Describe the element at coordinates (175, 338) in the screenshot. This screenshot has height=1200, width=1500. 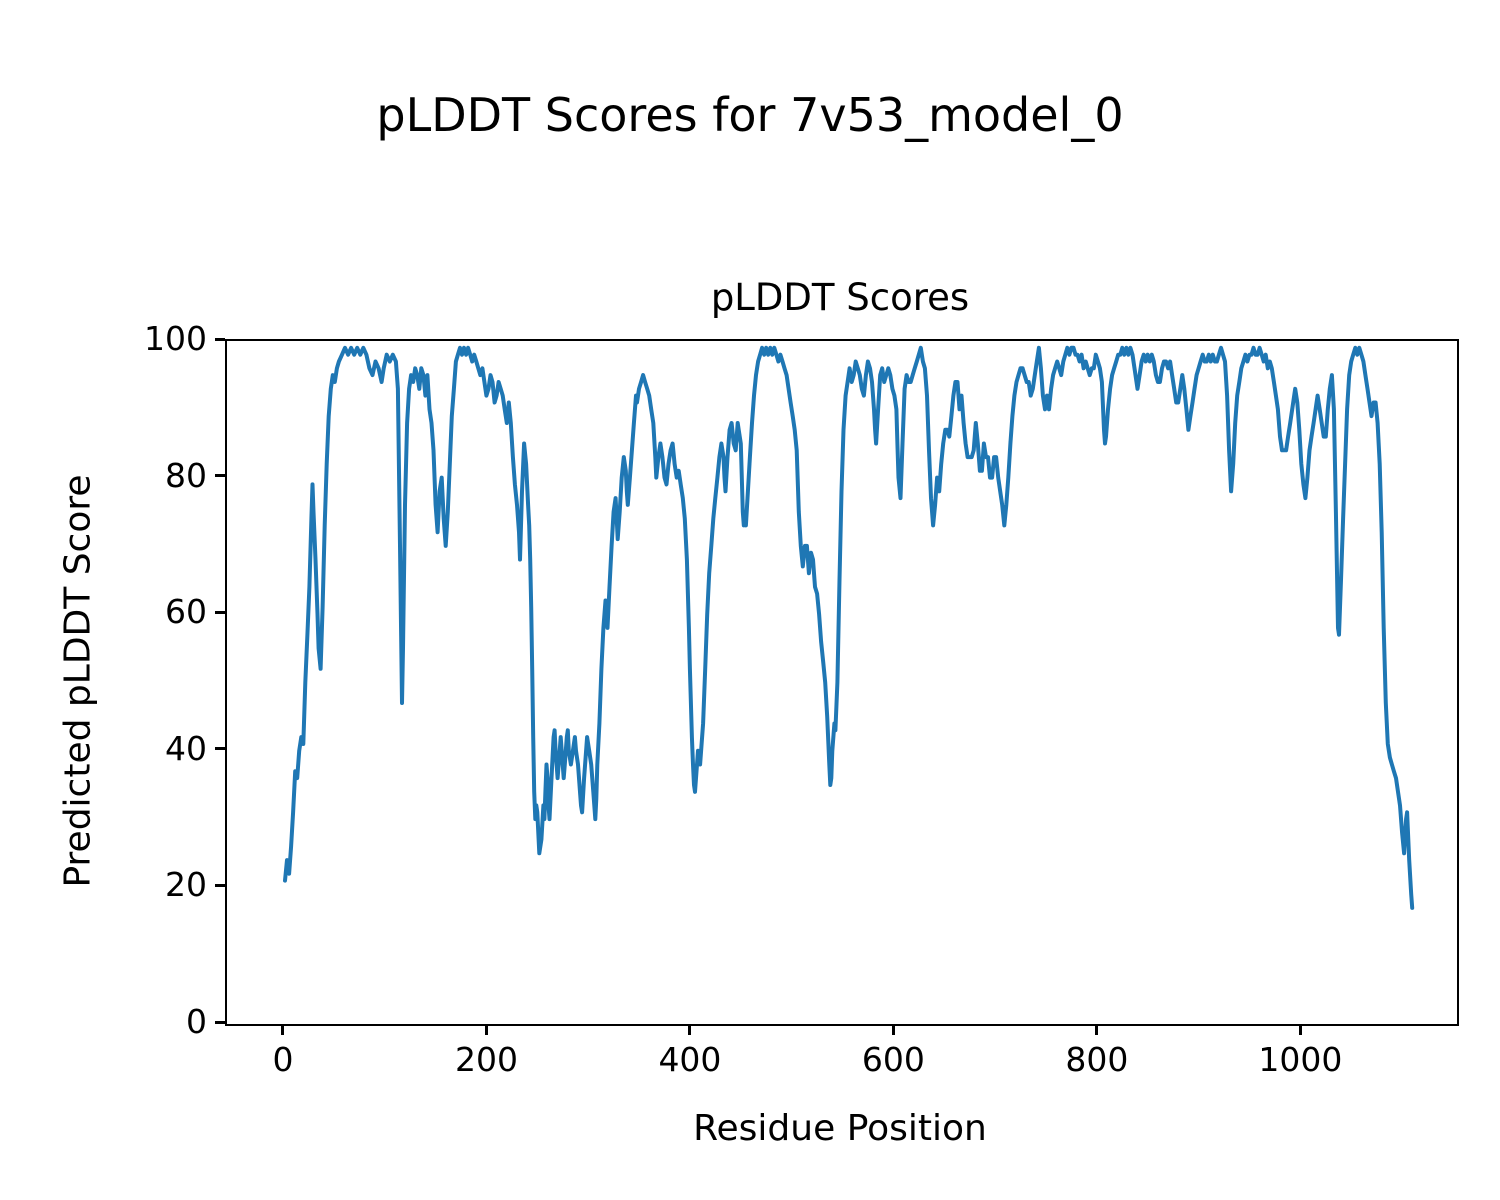
I see `y-tick-label: 100` at that location.